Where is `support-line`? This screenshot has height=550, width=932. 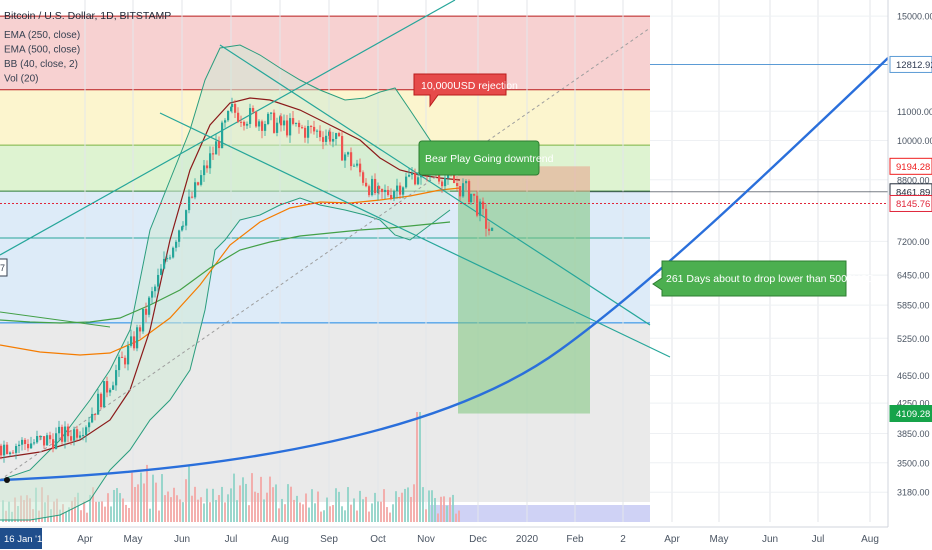 support-line is located at coordinates (55, 319).